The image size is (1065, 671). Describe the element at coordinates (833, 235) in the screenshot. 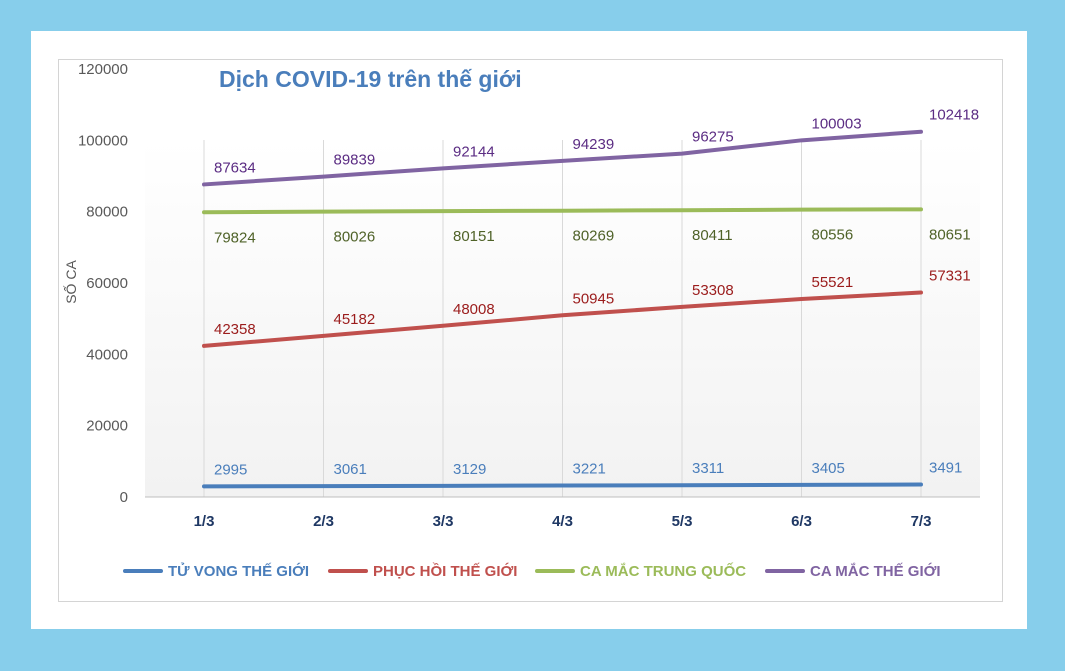

I see `data-label: 80556` at that location.